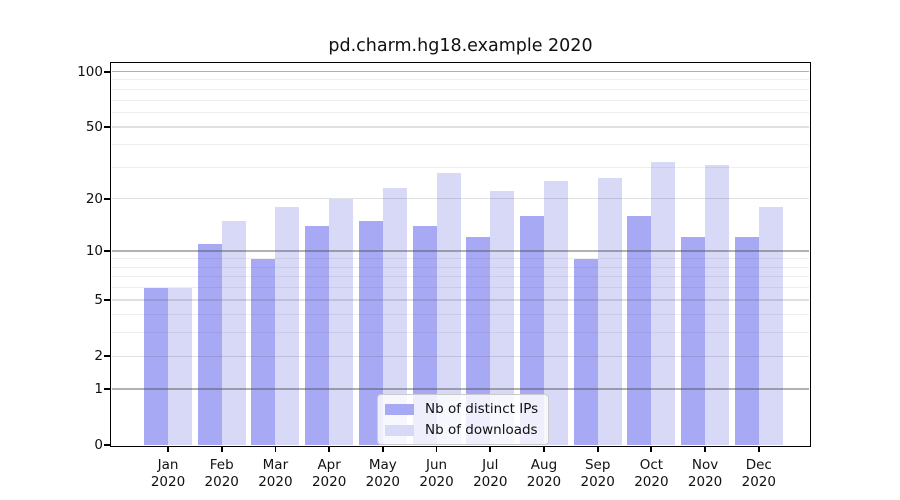  Describe the element at coordinates (490, 473) in the screenshot. I see `x-tick-label-jul: Jul 2020` at that location.